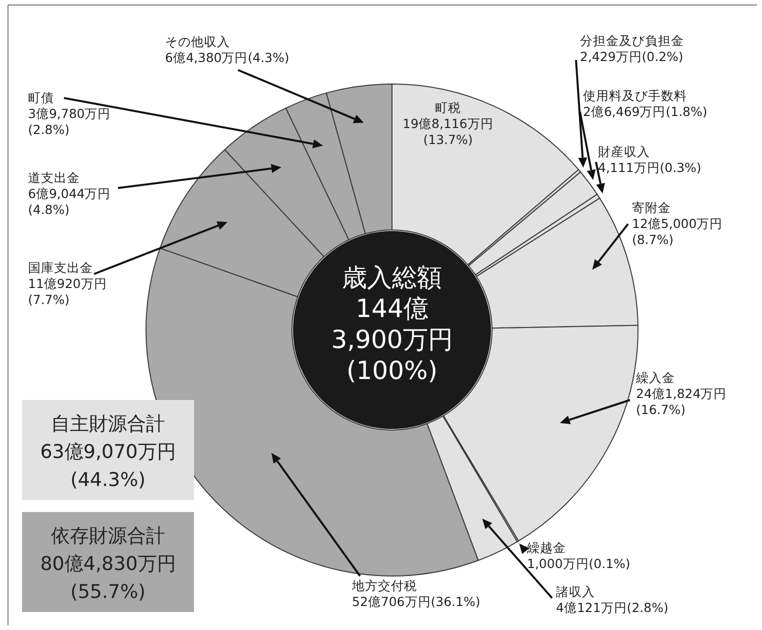  What do you see at coordinates (69, 201) in the screenshot?
I see `data-label: 6億9,044万円 (4.8%)` at bounding box center [69, 201].